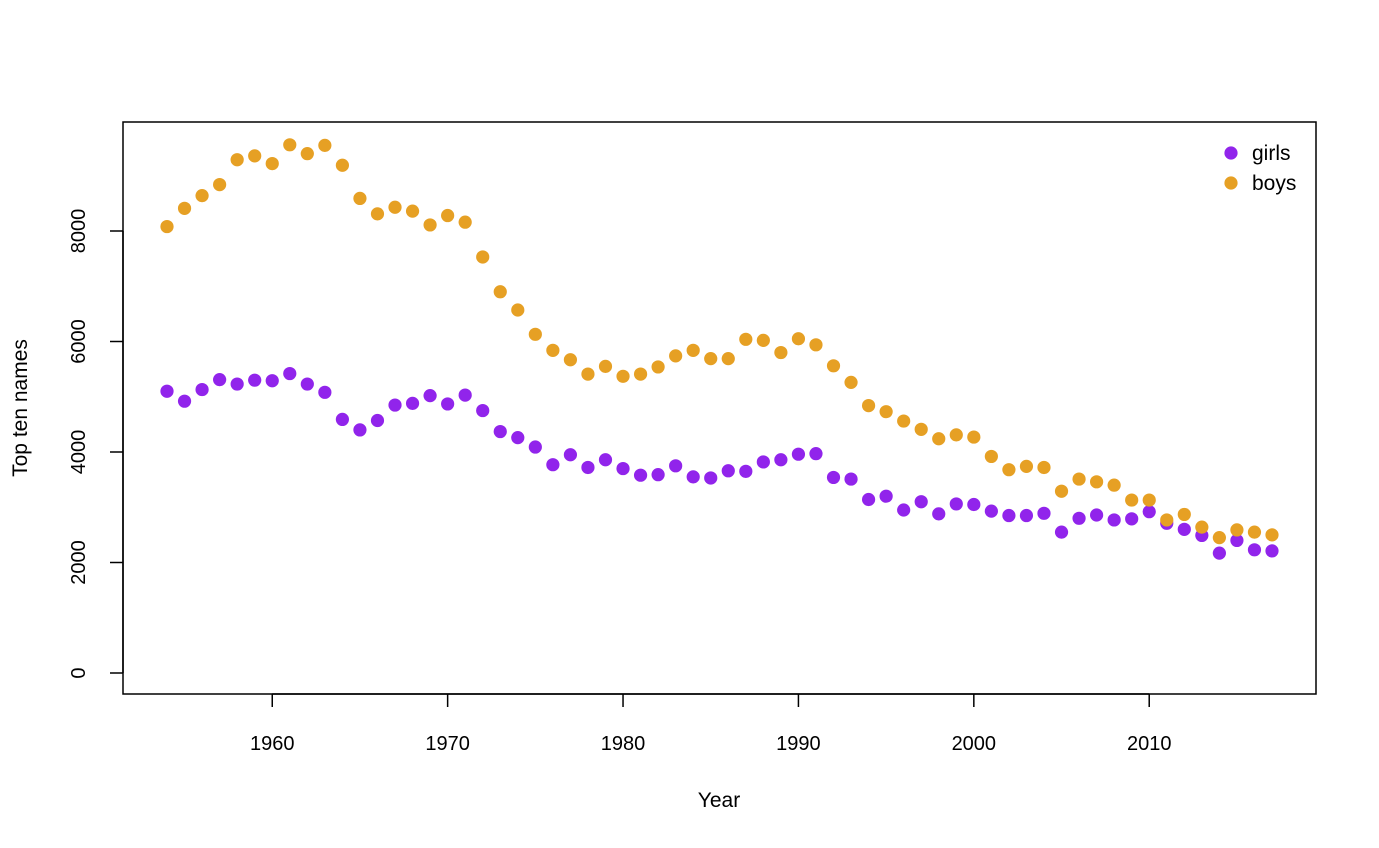  Describe the element at coordinates (974, 744) in the screenshot. I see `x-tick-label: 2000` at that location.